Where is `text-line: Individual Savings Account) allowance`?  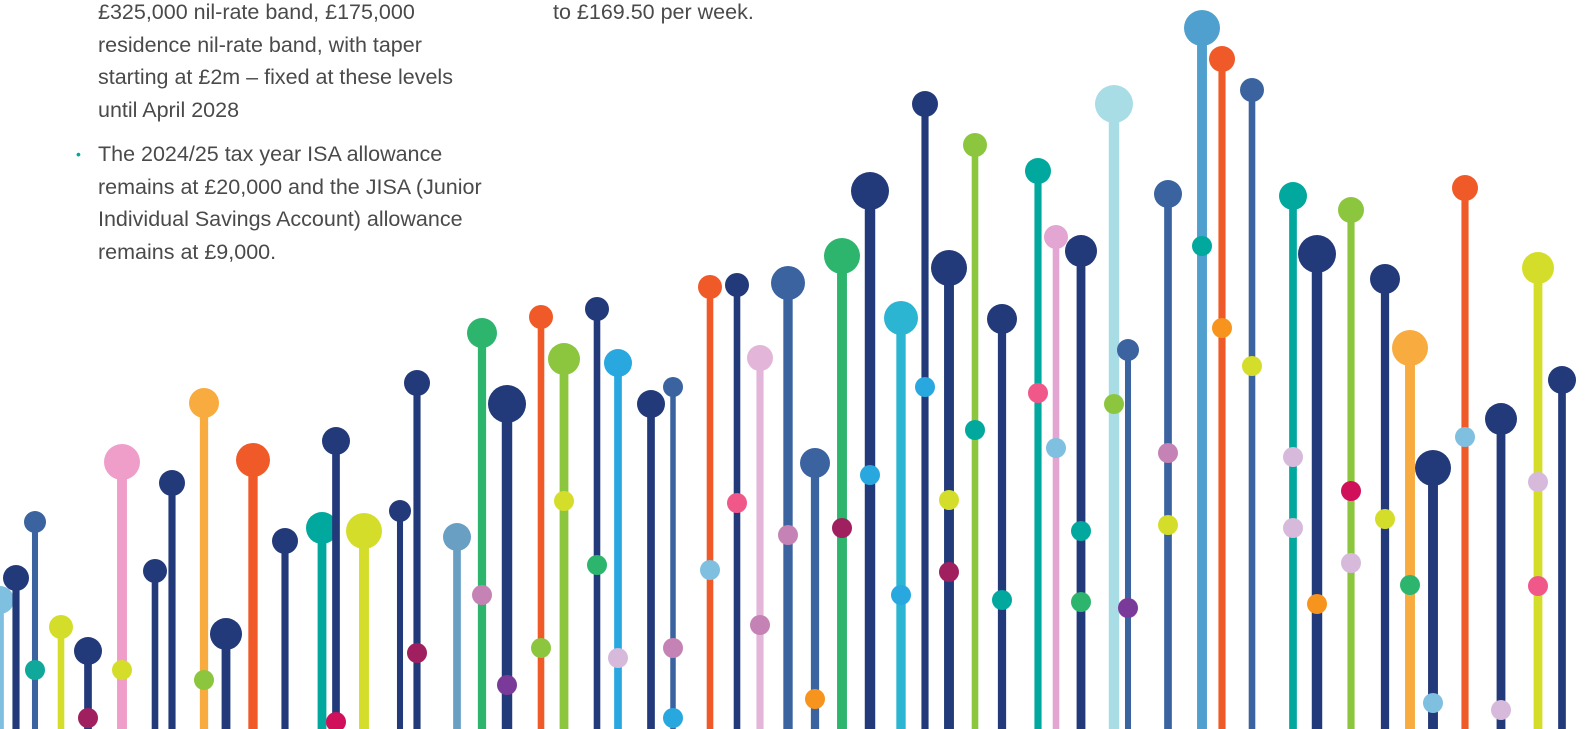
text-line: Individual Savings Account) allowance is located at coordinates (280, 219).